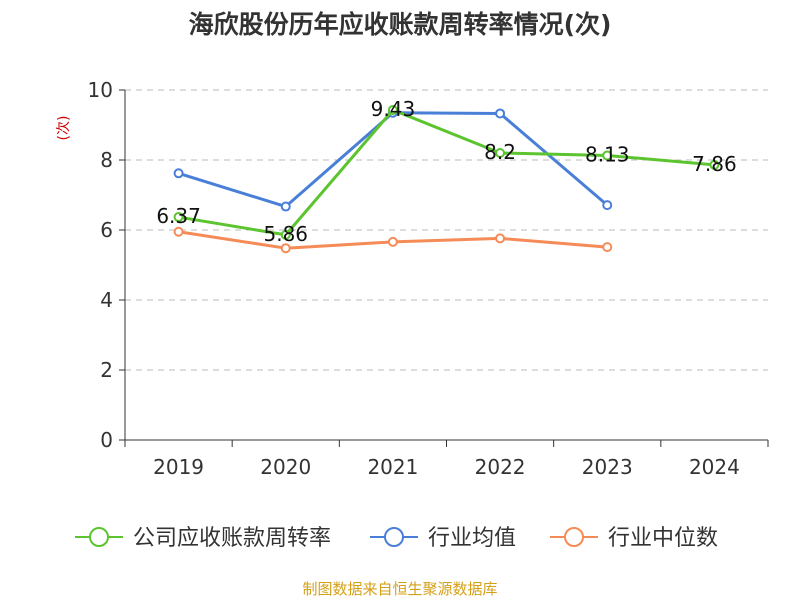 The height and width of the screenshot is (600, 800). I want to click on y-axis-label: (次), so click(64, 128).